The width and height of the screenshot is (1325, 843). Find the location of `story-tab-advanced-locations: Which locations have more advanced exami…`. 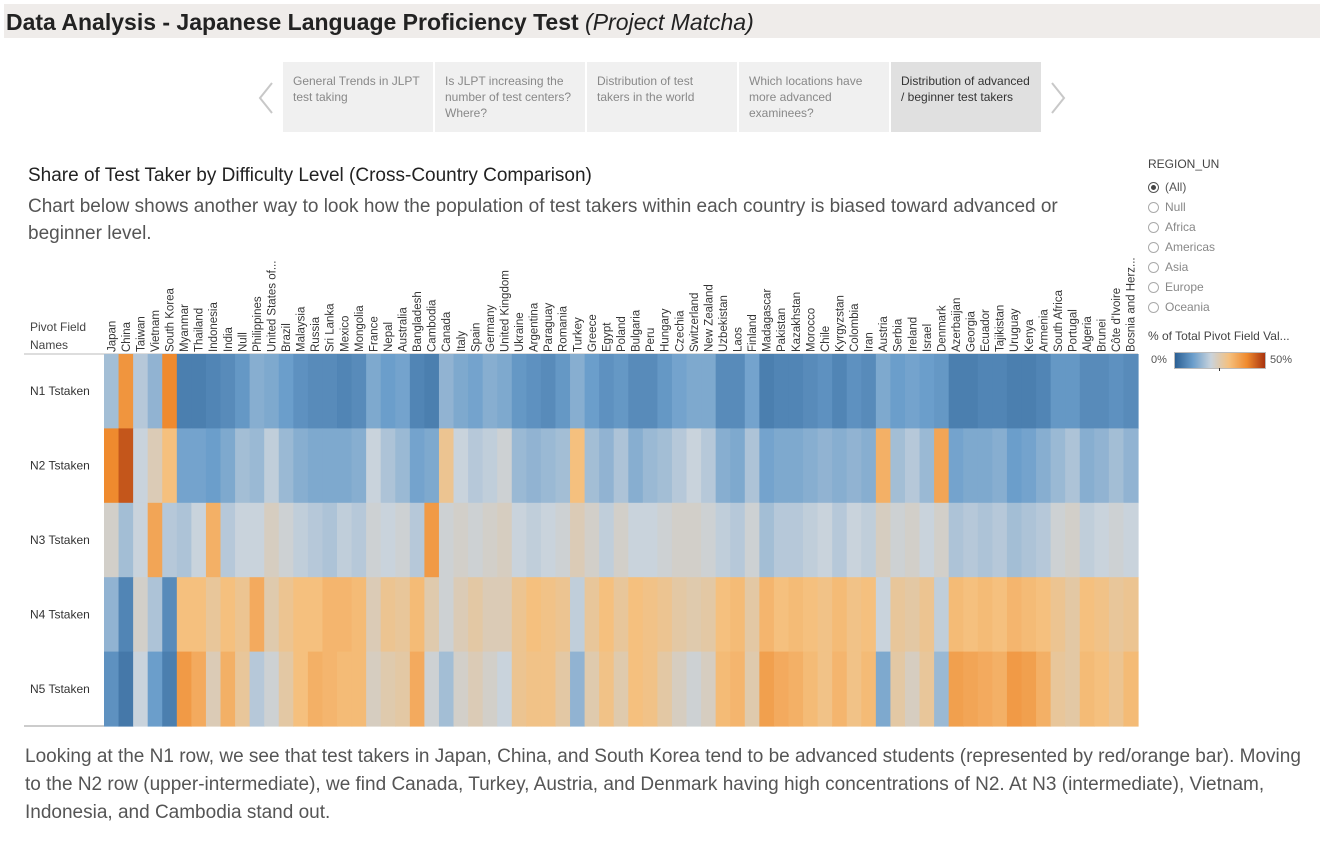

story-tab-advanced-locations: Which locations have more advanced exami… is located at coordinates (814, 97).